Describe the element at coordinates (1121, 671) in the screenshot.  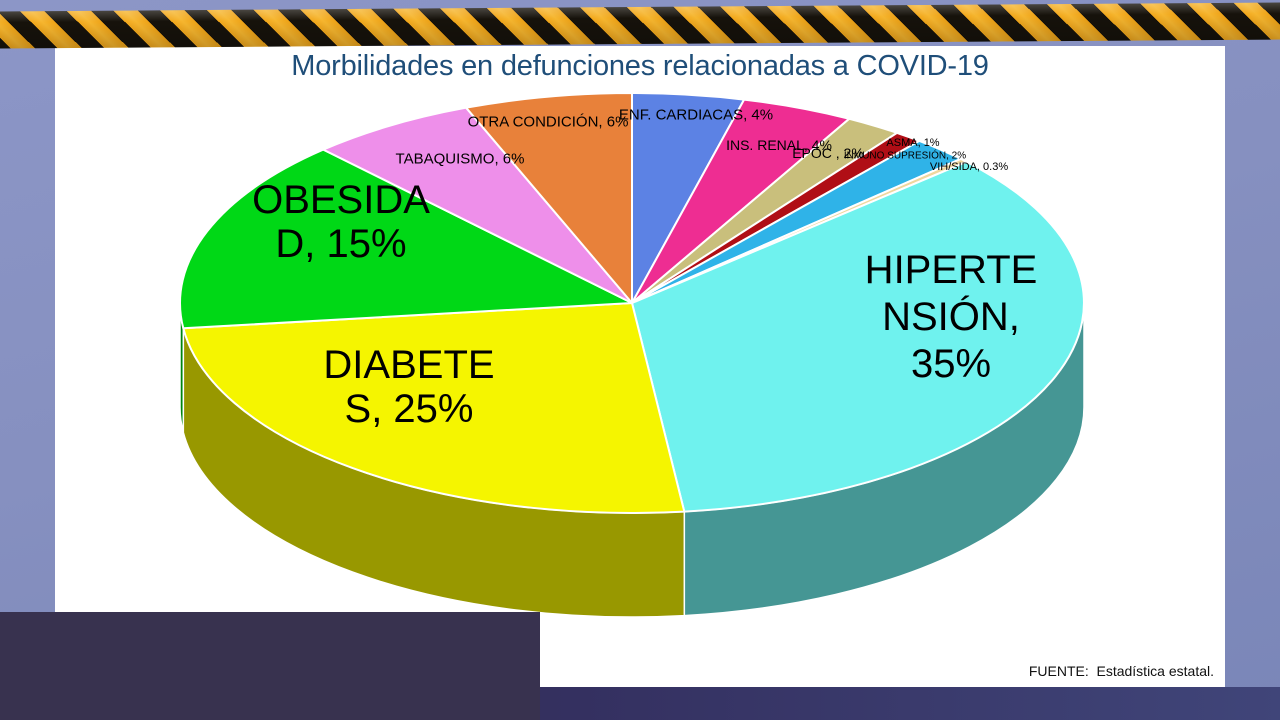
I see `source-note: FUENTE: Estadística estatal.` at that location.